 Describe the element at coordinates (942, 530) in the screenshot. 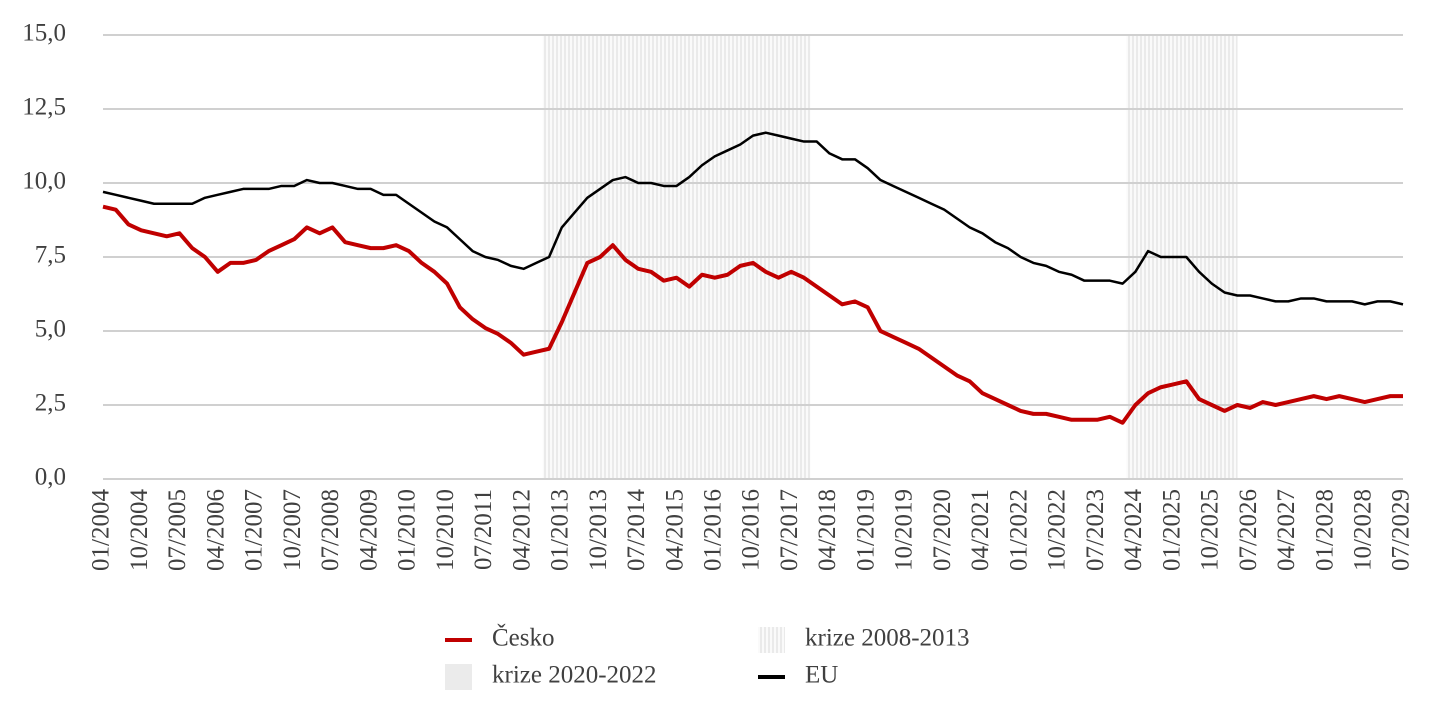

I see `x-tick-label: 07/2020` at that location.